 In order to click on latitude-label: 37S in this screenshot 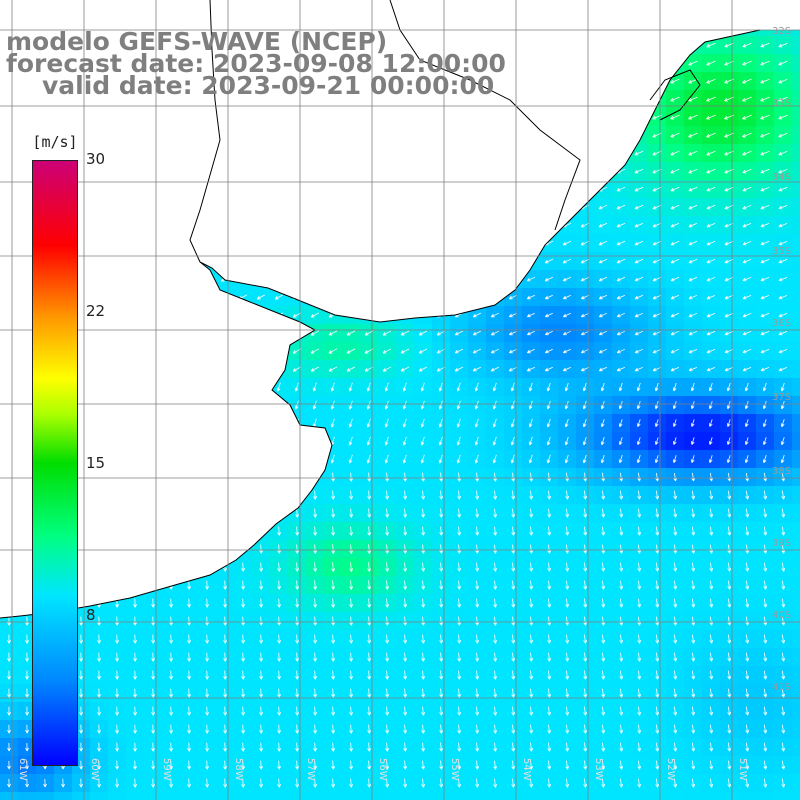, I will do `click(781, 397)`.